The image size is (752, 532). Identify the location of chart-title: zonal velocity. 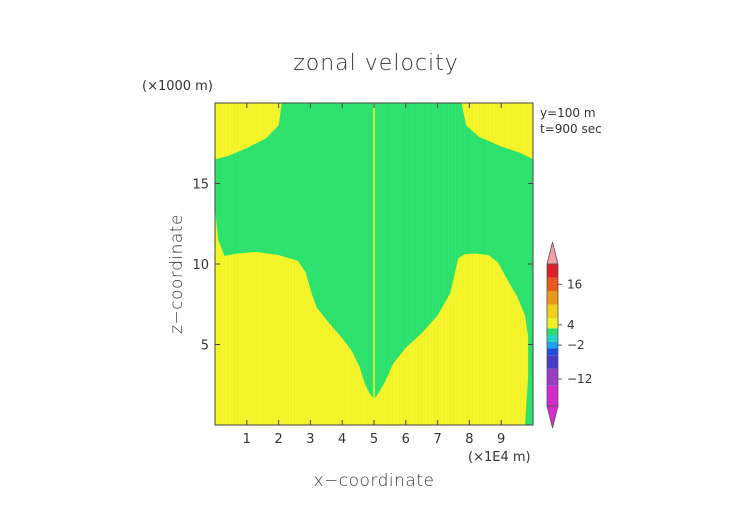
(376, 63).